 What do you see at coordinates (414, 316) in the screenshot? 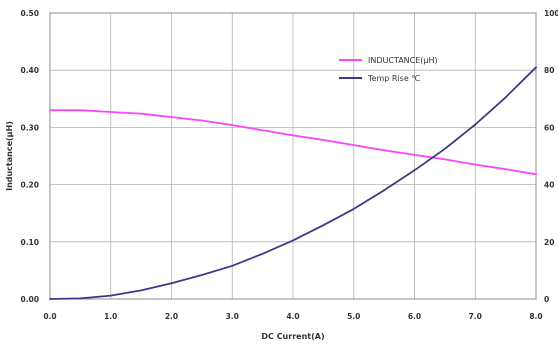
I see `x-tick-label: 6.0` at bounding box center [414, 316].